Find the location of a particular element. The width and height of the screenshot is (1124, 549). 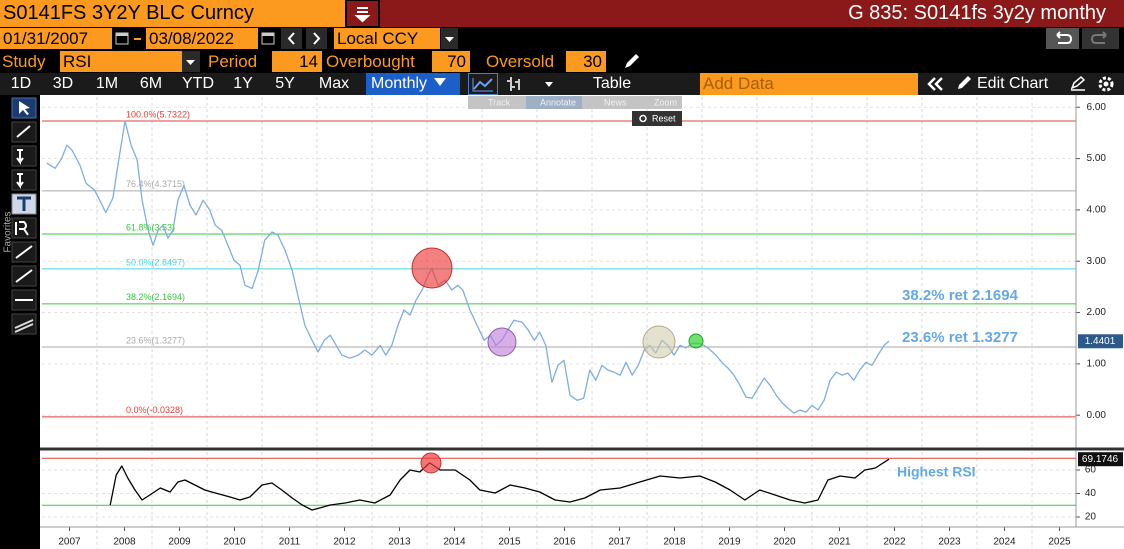

fib-level-label: 76.4%(4.3715) is located at coordinates (155, 184).